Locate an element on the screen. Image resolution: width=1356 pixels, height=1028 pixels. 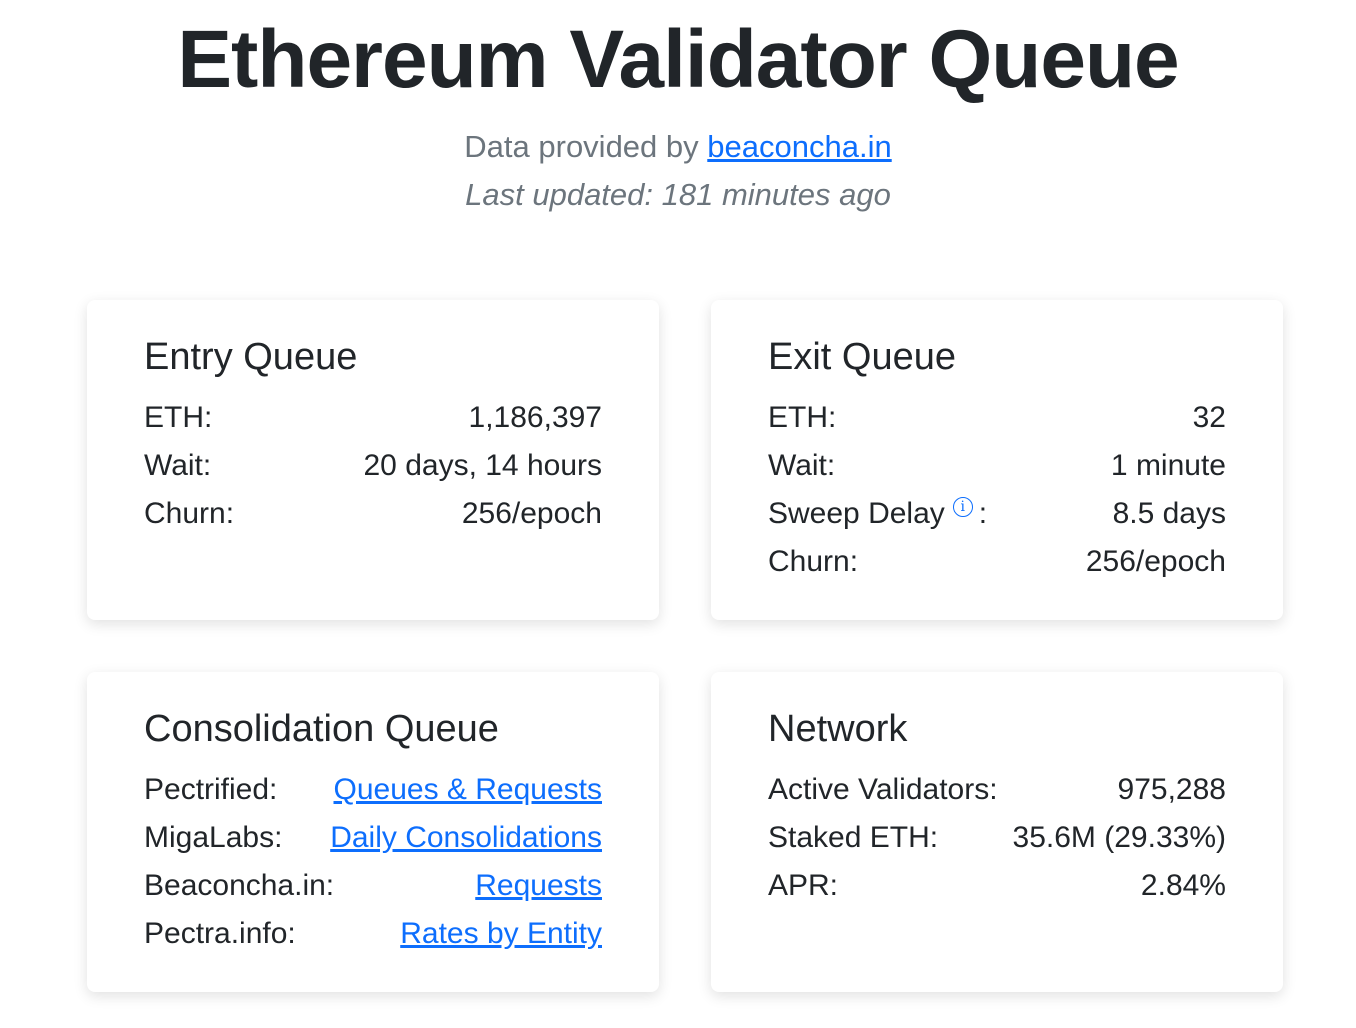
row-value: 2.84% is located at coordinates (1183, 885).